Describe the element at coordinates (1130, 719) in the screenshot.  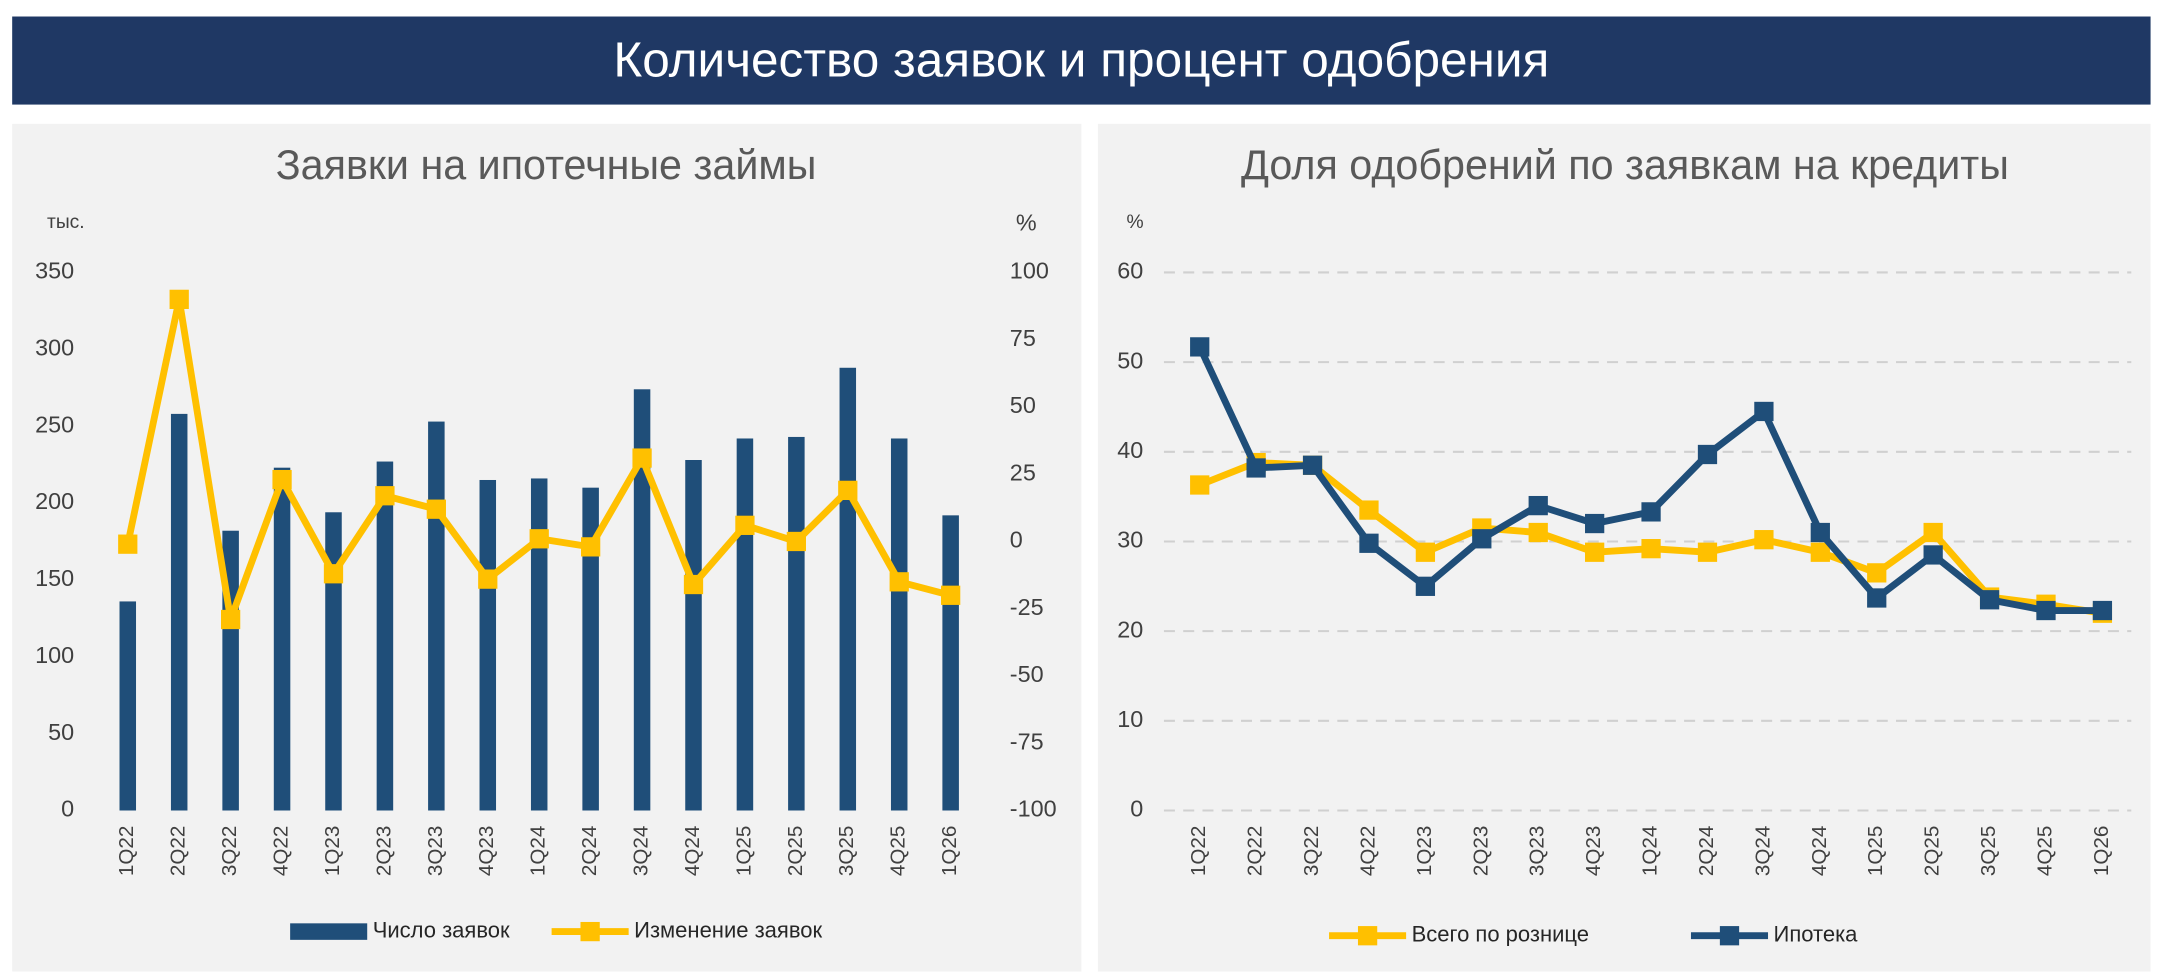
I see `y-tick-label: 10` at that location.